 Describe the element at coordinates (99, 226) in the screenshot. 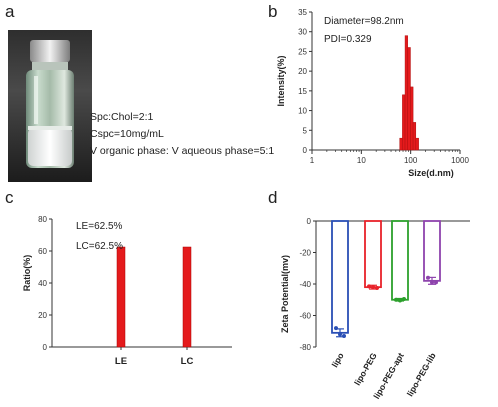

I see `le-annotation: LE=62.5%` at that location.